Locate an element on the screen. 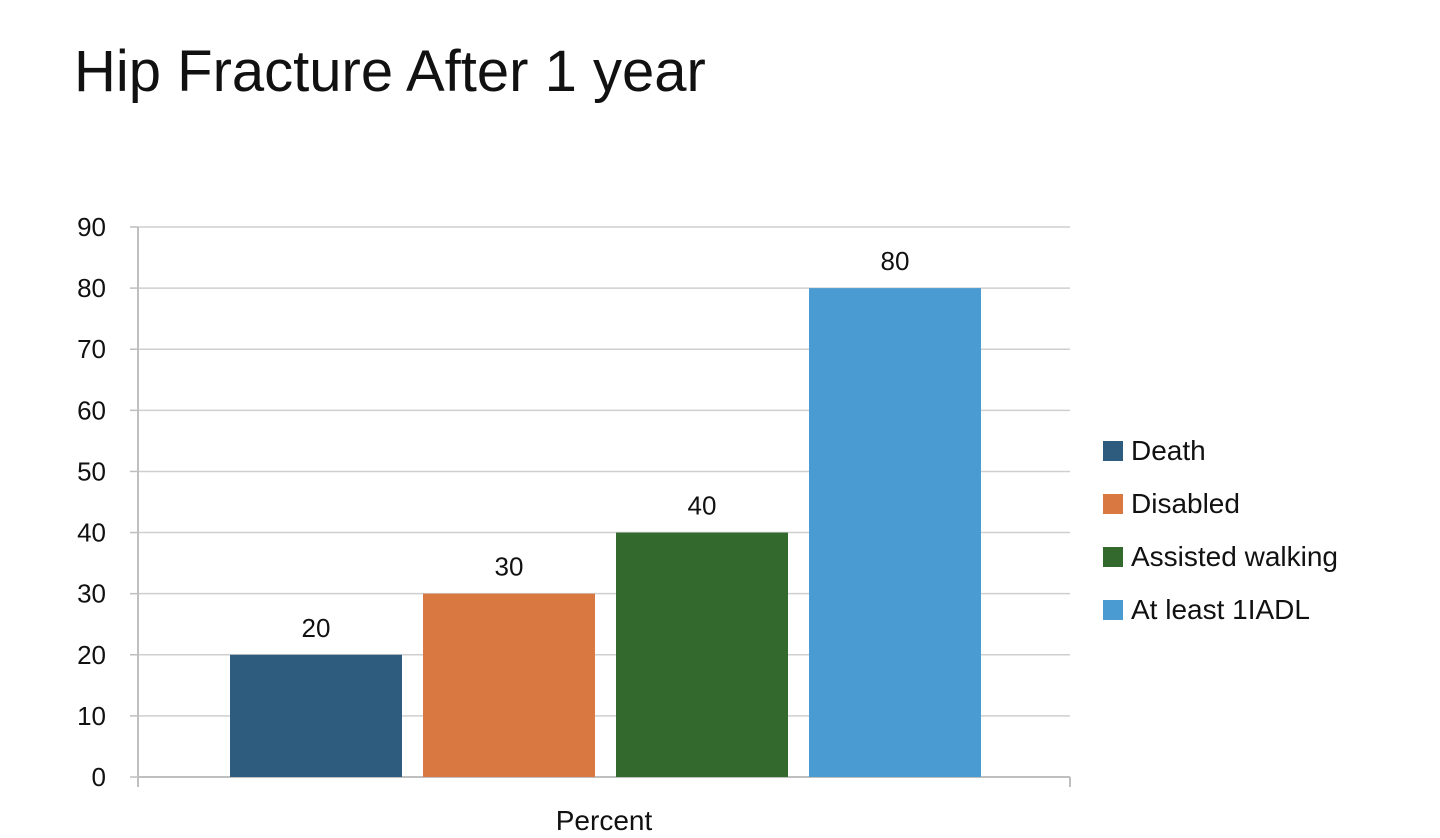  legend-label: Assisted walking is located at coordinates (1234, 556).